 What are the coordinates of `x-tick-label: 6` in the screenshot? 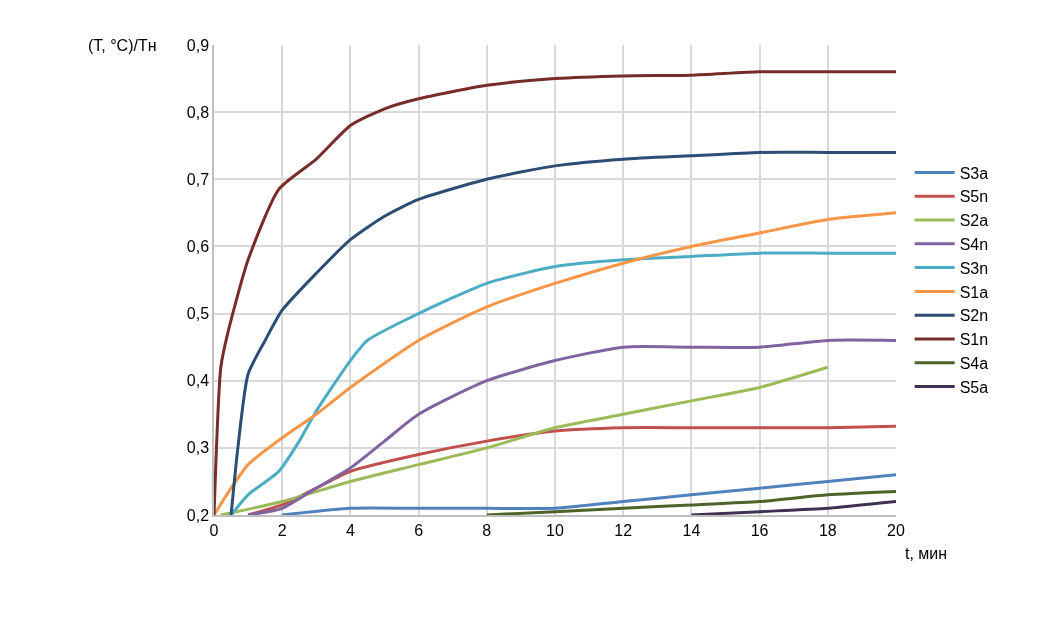 It's located at (419, 530).